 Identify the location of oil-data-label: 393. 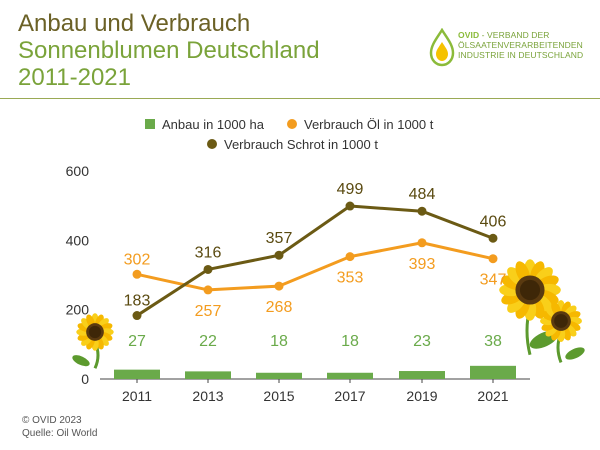
(422, 264).